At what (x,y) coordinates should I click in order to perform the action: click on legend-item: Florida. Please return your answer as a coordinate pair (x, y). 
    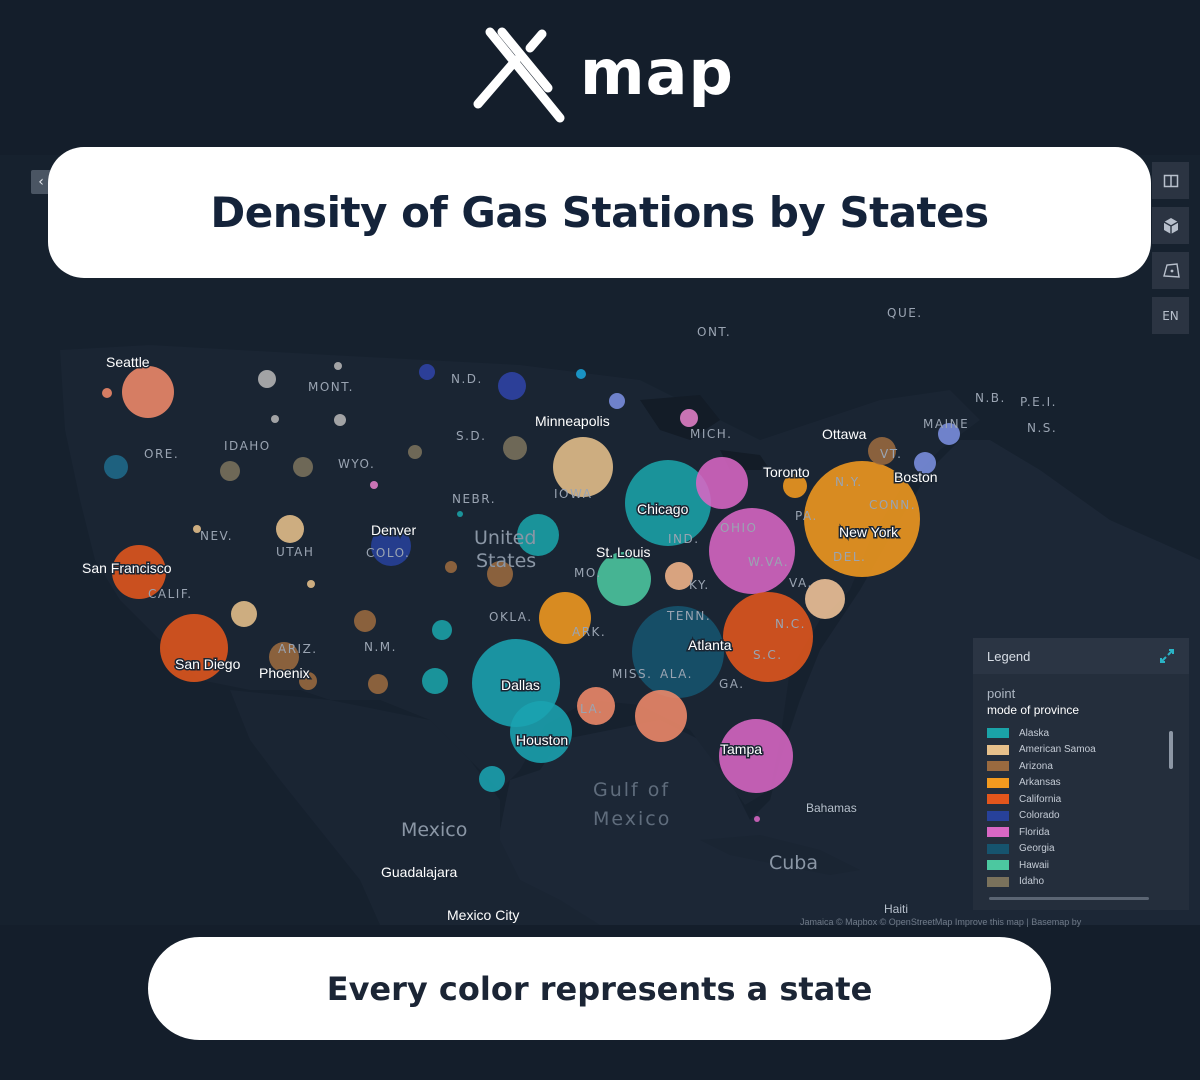
    Looking at the image, I should click on (1081, 832).